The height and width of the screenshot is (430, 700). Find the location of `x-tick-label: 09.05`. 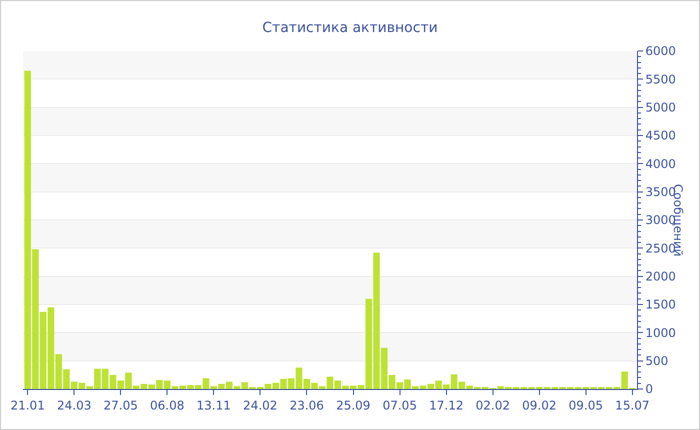

x-tick-label: 09.05 is located at coordinates (586, 405).